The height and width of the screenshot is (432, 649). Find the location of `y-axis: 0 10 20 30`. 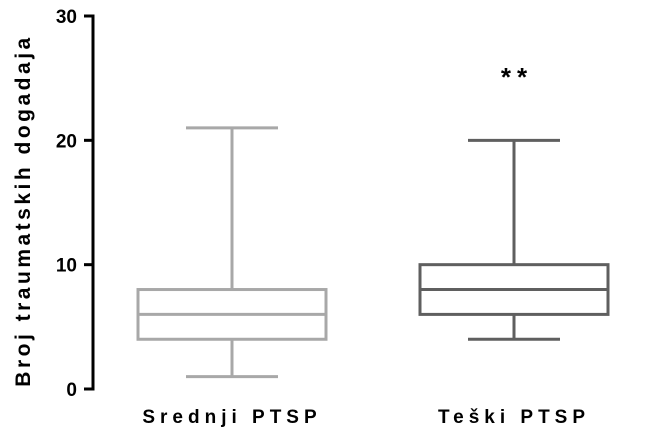

y-axis: 0 10 20 30 is located at coordinates (75, 204).